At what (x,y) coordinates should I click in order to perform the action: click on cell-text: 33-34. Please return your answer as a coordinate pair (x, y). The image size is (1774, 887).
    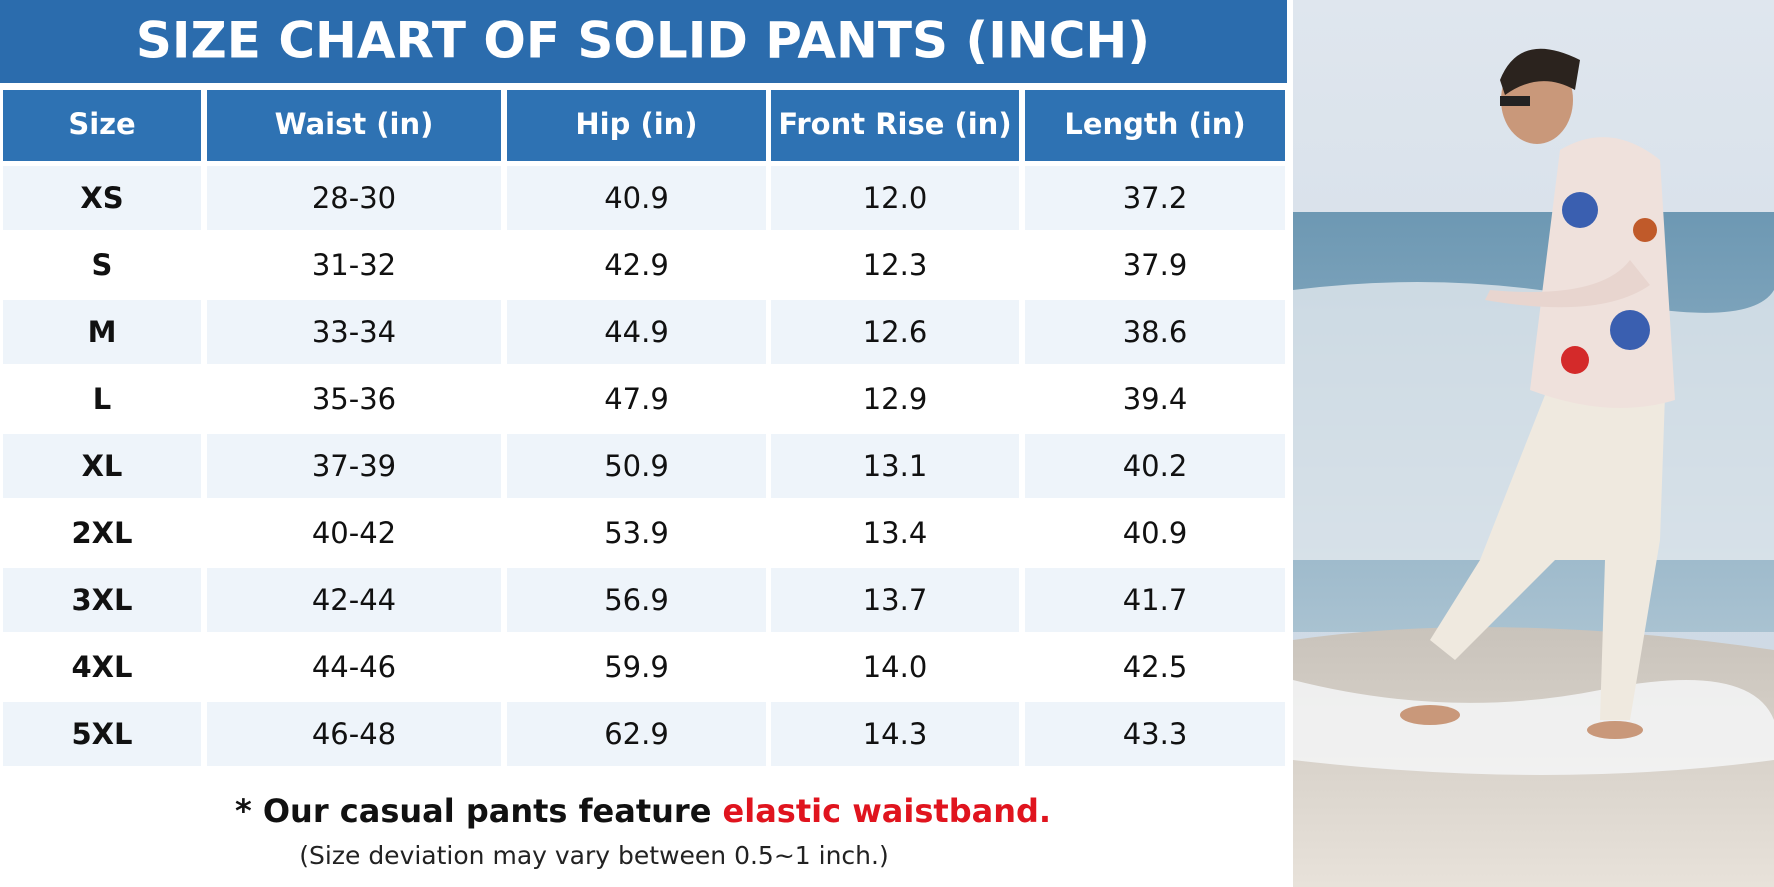
    Looking at the image, I should click on (354, 332).